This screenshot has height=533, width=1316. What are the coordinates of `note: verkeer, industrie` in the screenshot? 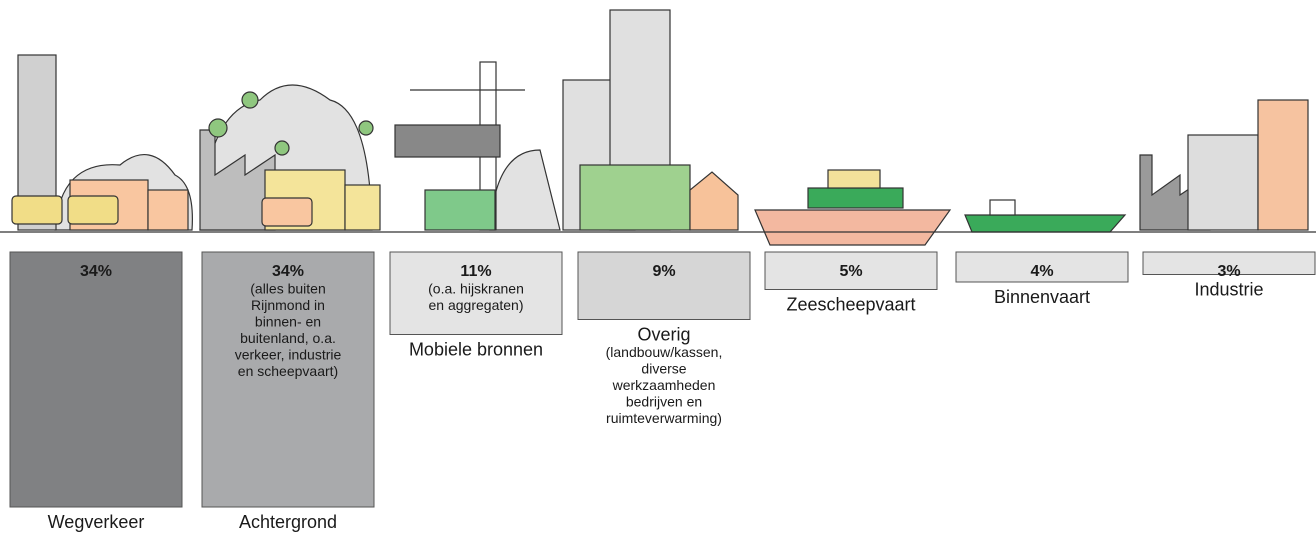 It's located at (288, 355).